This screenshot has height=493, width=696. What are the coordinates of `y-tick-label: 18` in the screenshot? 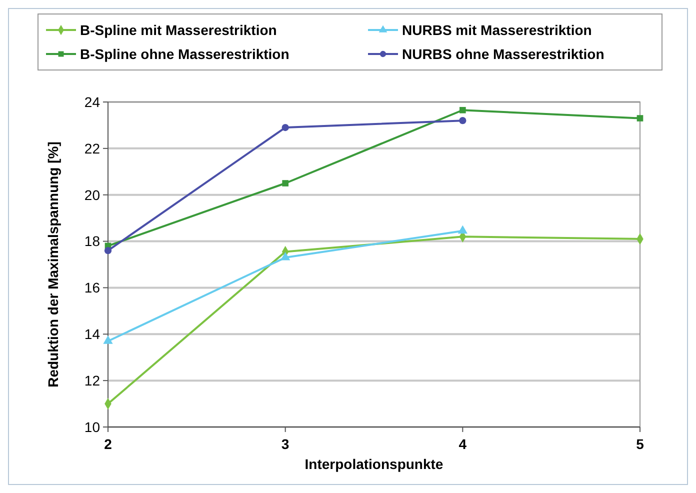 It's located at (92, 241).